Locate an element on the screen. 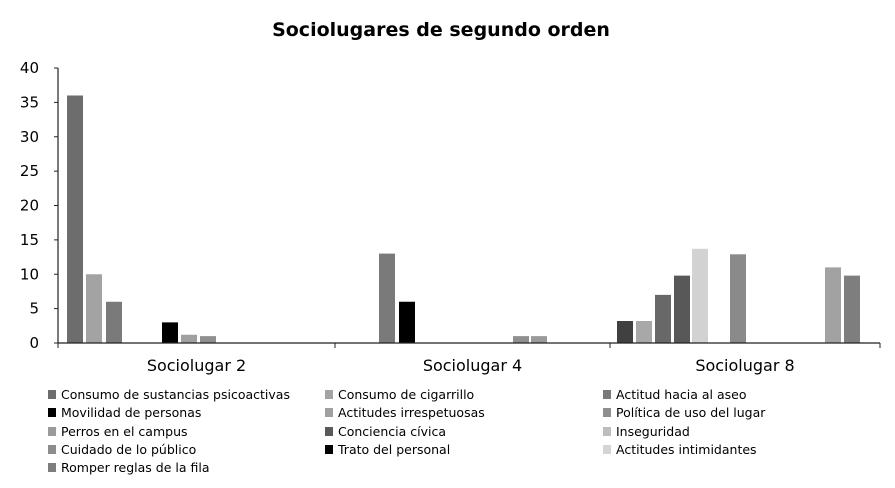  chart-title: Sociolugares de segundo orden is located at coordinates (441, 30).